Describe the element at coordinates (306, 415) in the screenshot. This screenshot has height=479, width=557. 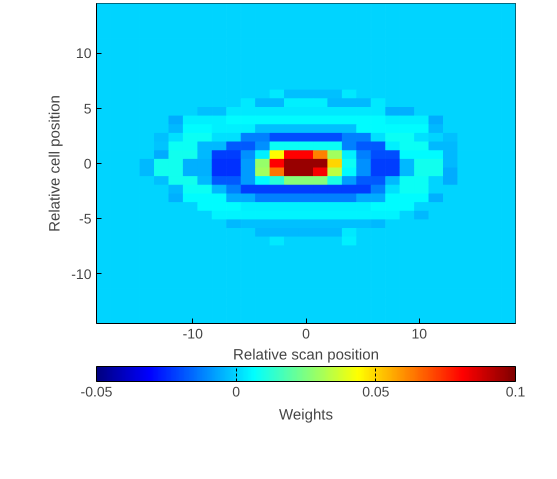
I see `color-bar-title: Weights` at that location.